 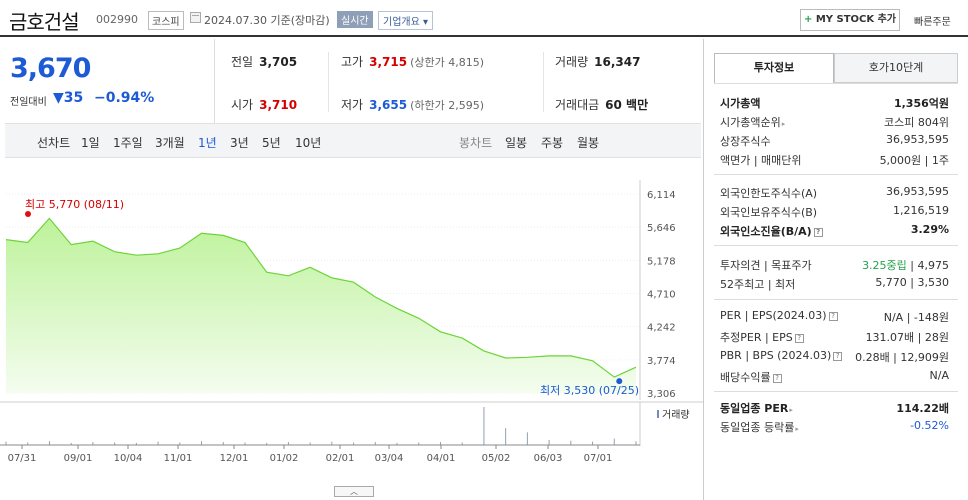 I want to click on tab-line-chart: 선차트, so click(x=54, y=143).